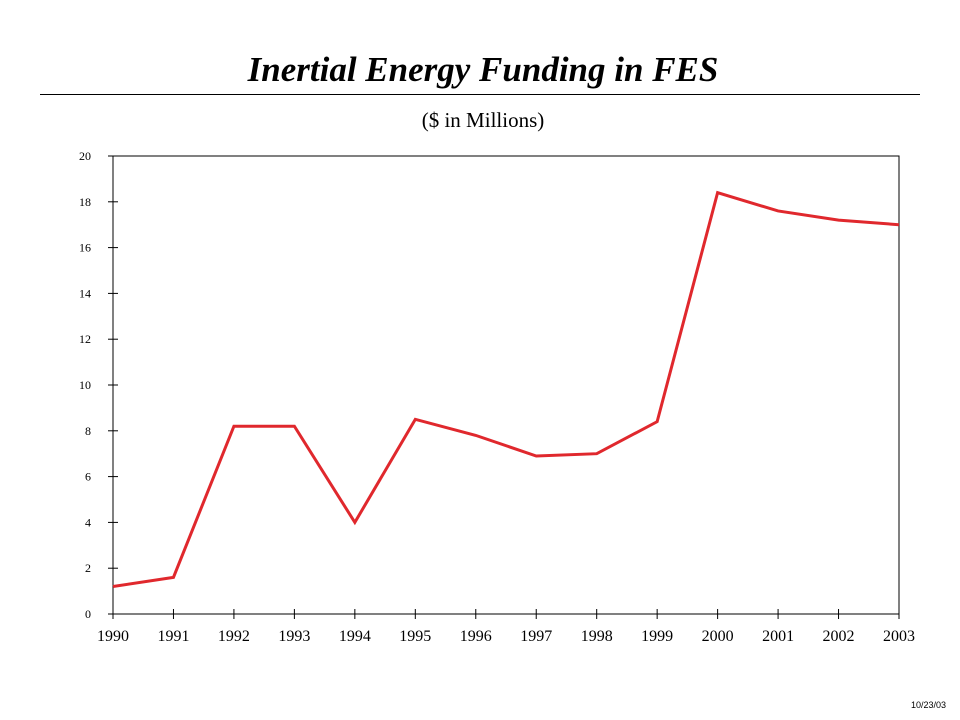 The image size is (960, 720). I want to click on x-tick-label: 1995, so click(415, 636).